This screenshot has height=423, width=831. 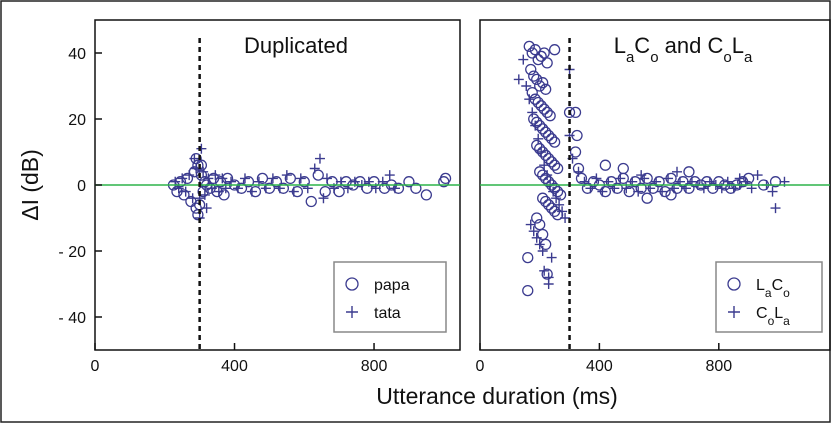 What do you see at coordinates (72, 252) in the screenshot?
I see `y-tick-label: - 20` at bounding box center [72, 252].